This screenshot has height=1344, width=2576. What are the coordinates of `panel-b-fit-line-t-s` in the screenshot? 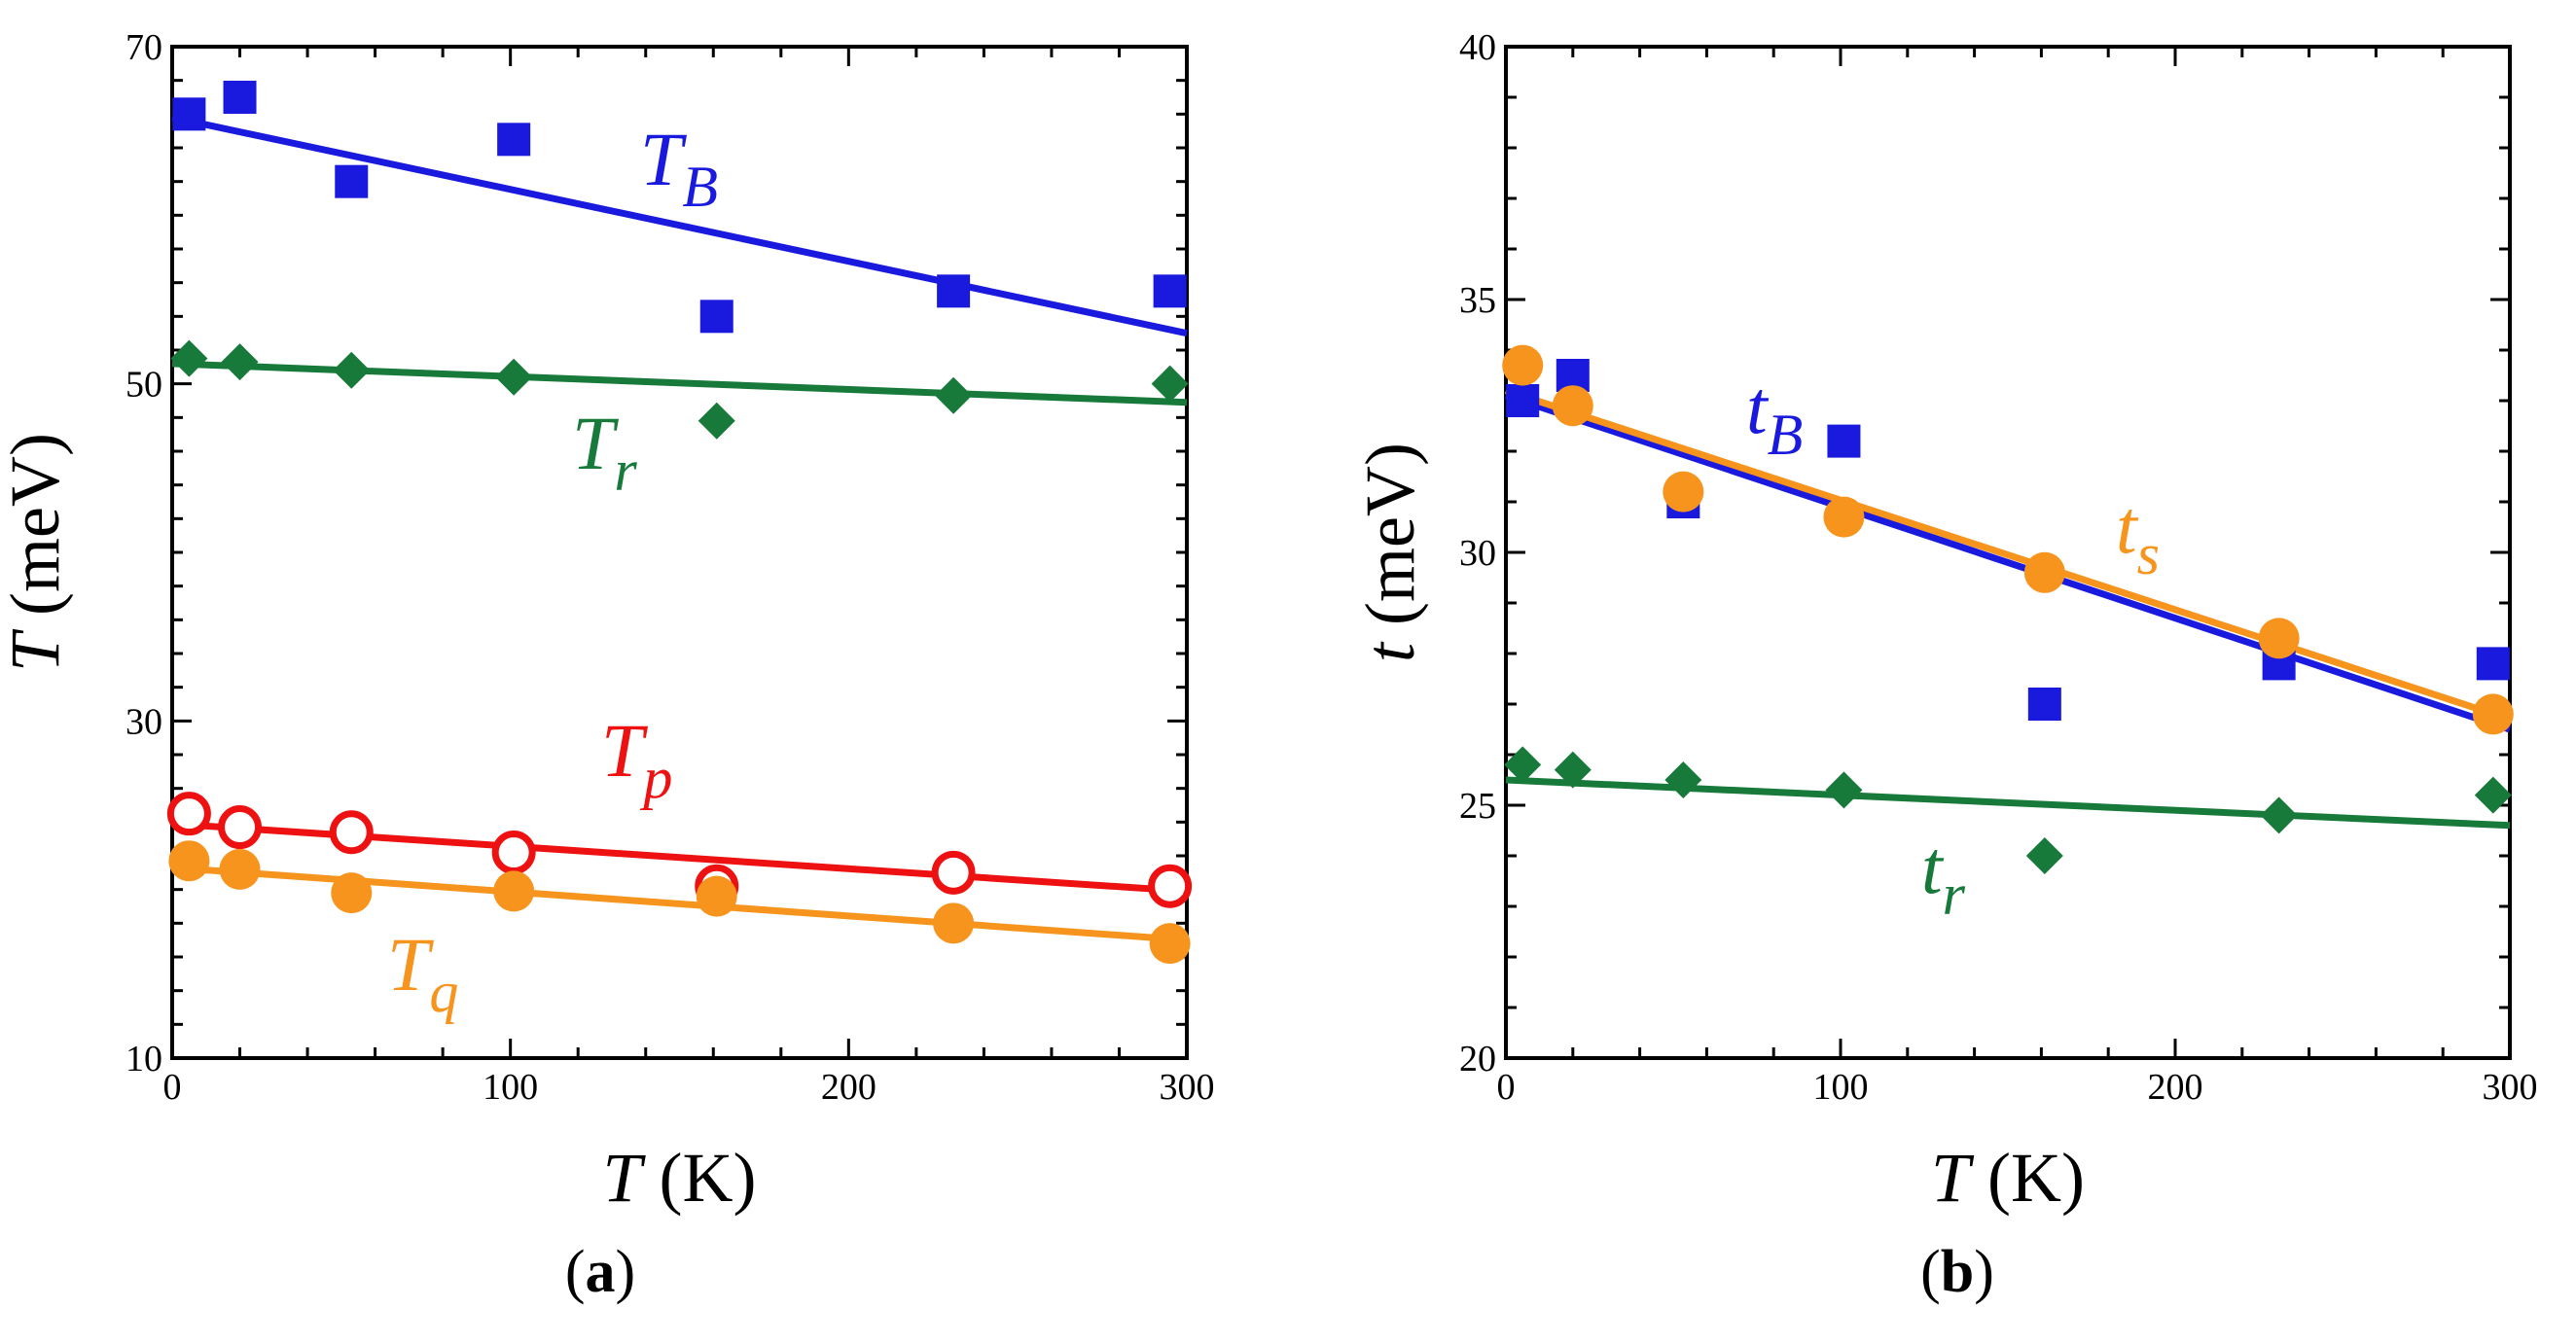 It's located at (2008, 555).